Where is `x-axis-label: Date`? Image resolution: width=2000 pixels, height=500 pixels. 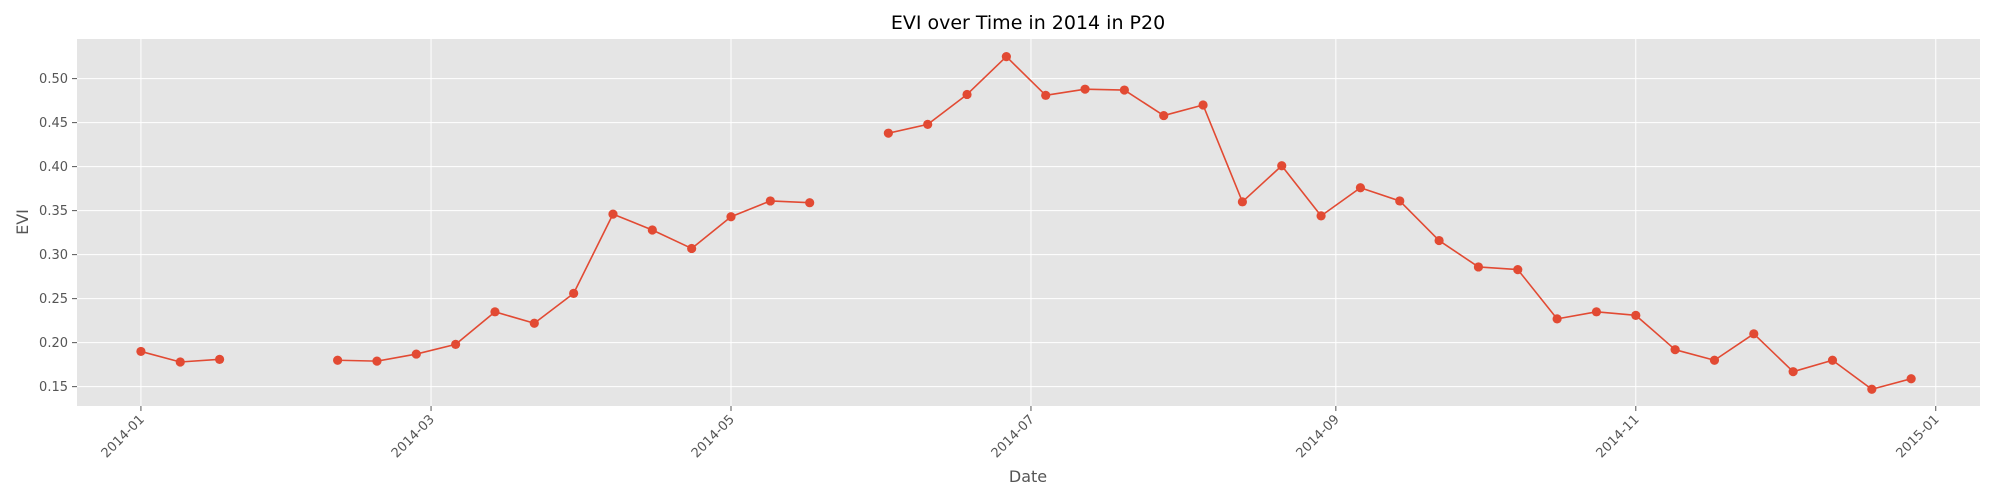 x-axis-label: Date is located at coordinates (1028, 476).